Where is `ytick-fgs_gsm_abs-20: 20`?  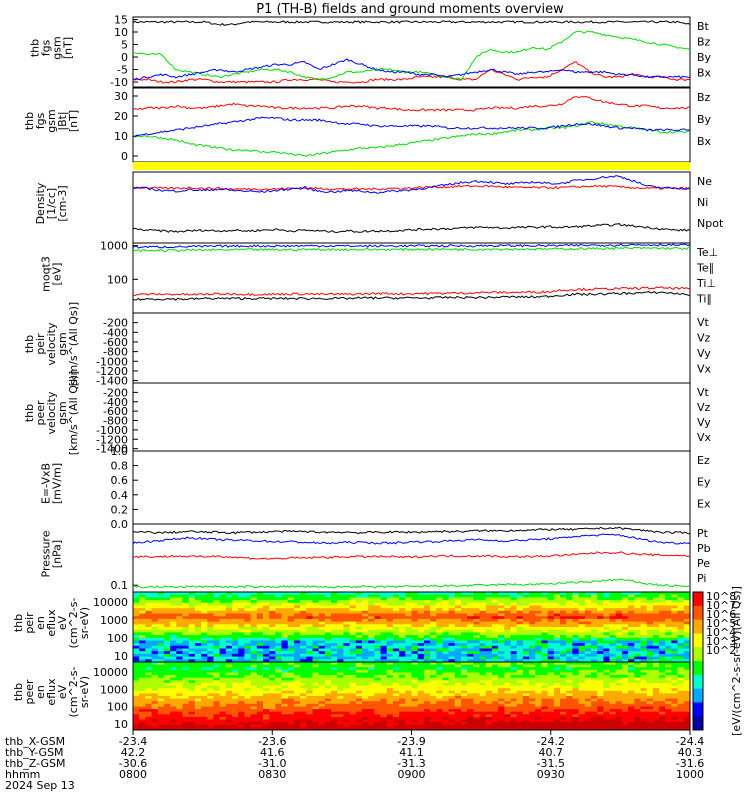
ytick-fgs_gsm_abs-20: 20 is located at coordinates (121, 116).